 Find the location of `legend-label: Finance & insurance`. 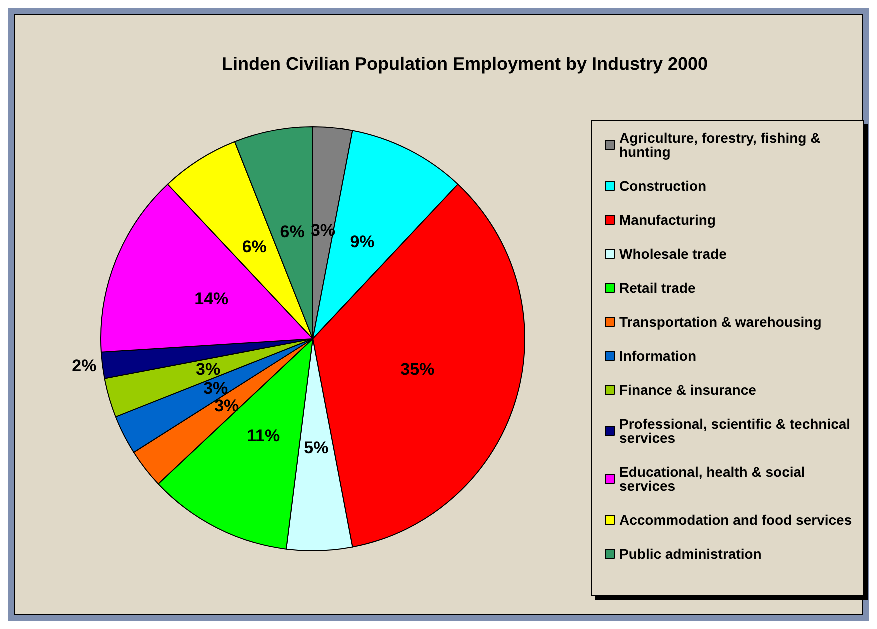

legend-label: Finance & insurance is located at coordinates (688, 390).